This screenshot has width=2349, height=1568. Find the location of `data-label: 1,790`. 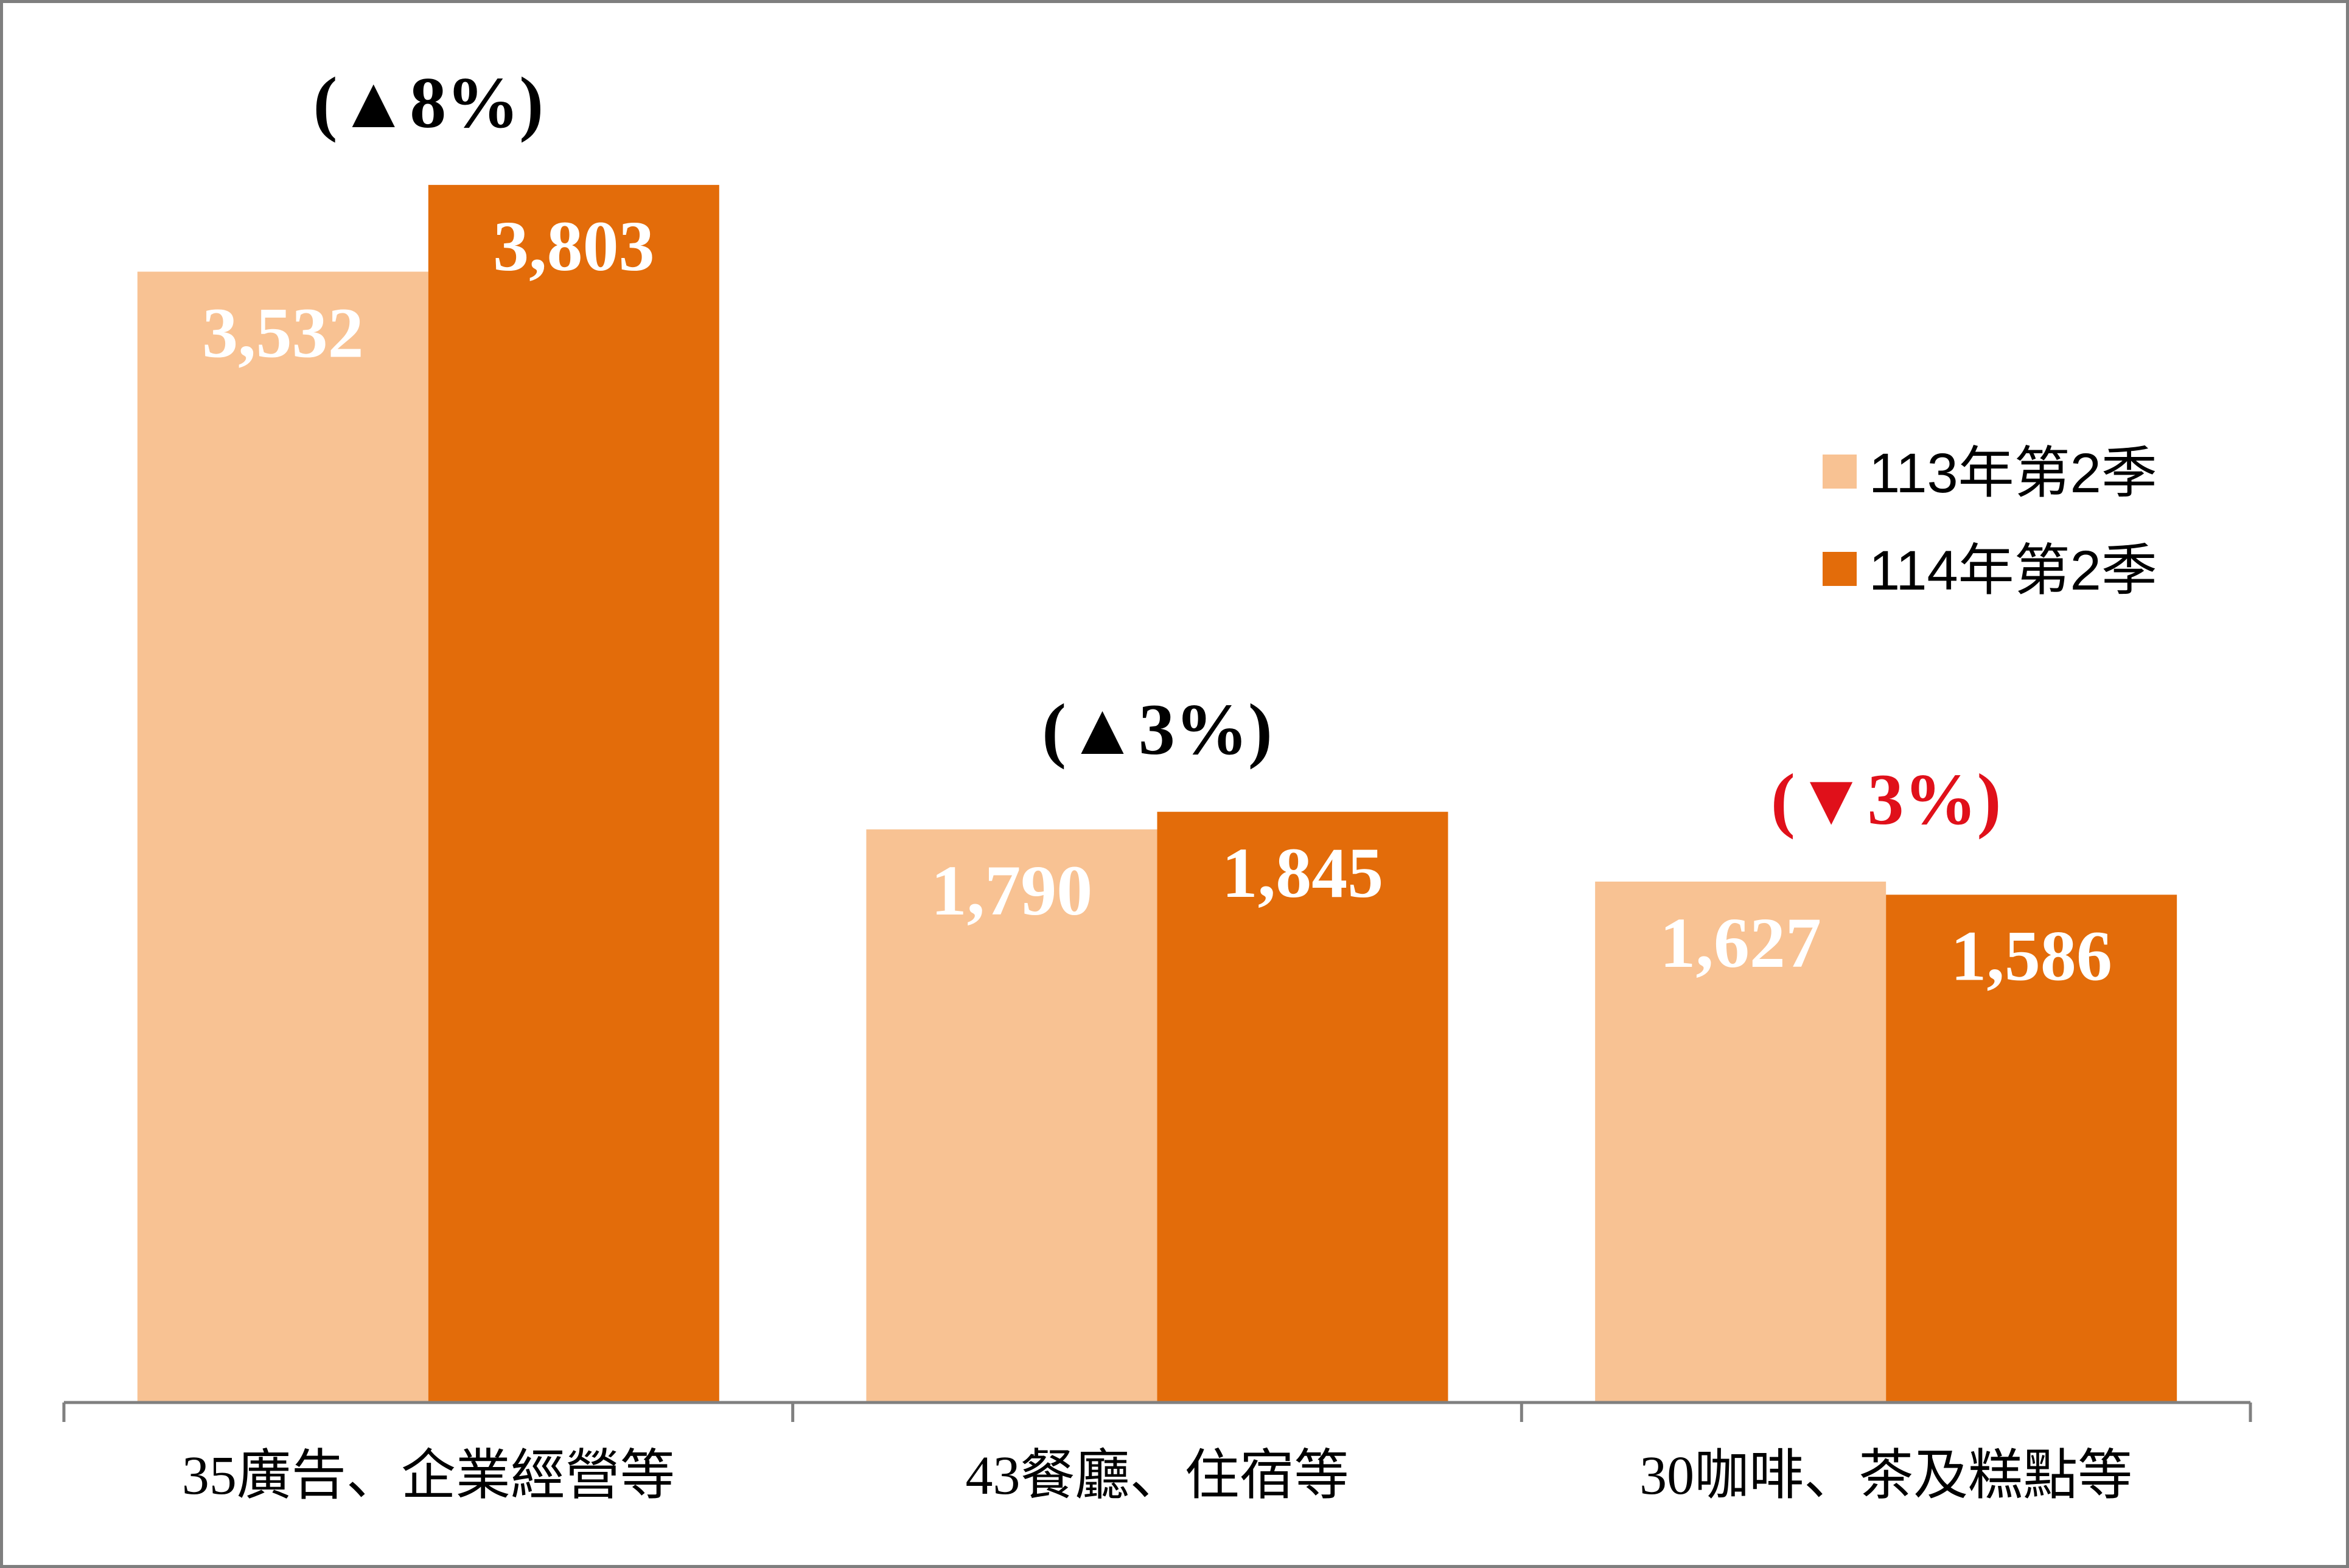

data-label: 1,790 is located at coordinates (1012, 890).